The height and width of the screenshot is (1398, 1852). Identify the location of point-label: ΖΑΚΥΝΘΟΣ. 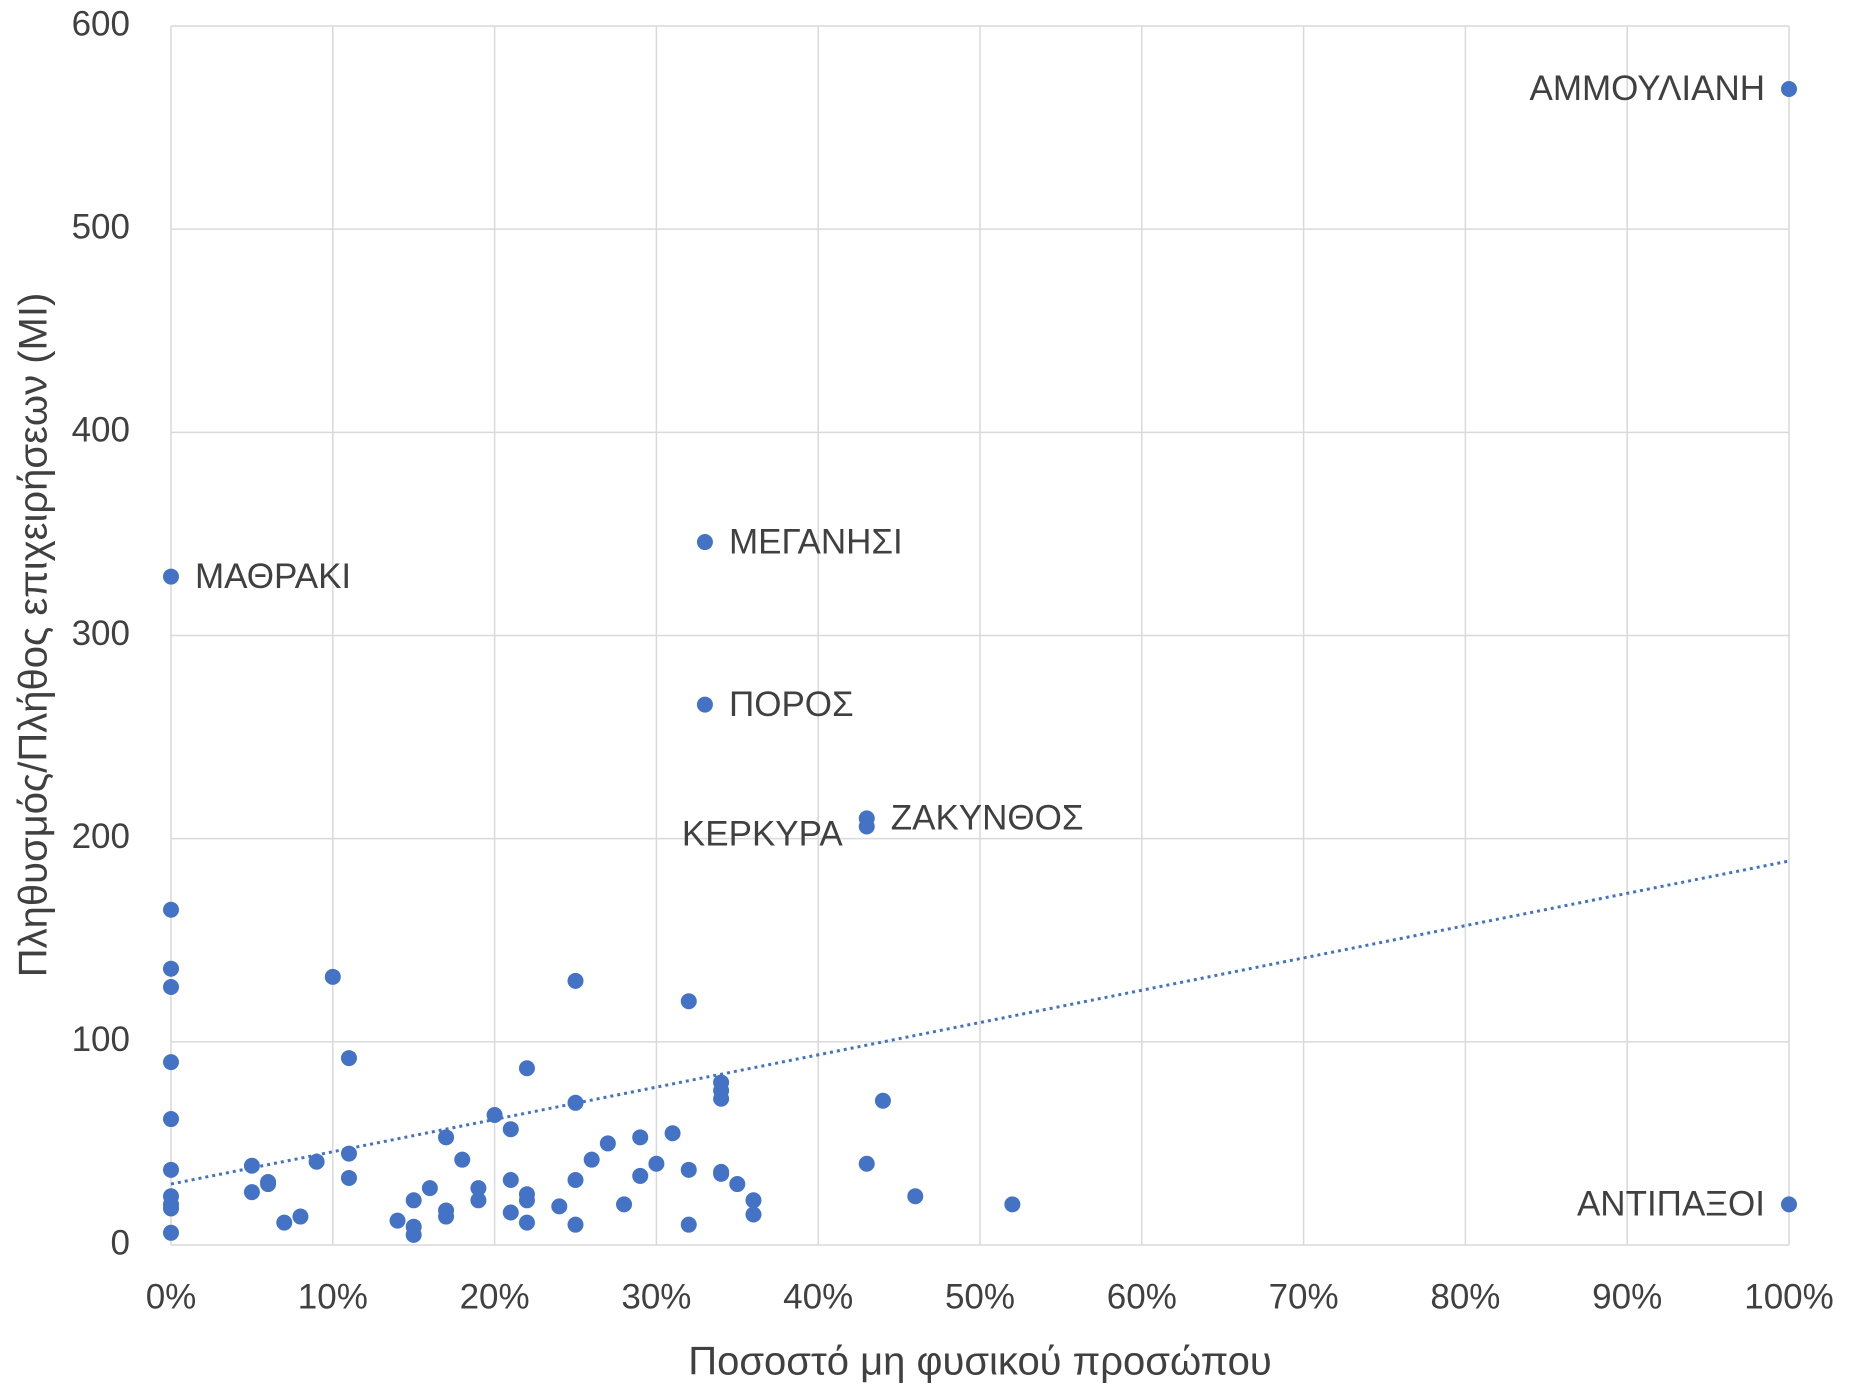
(987, 818).